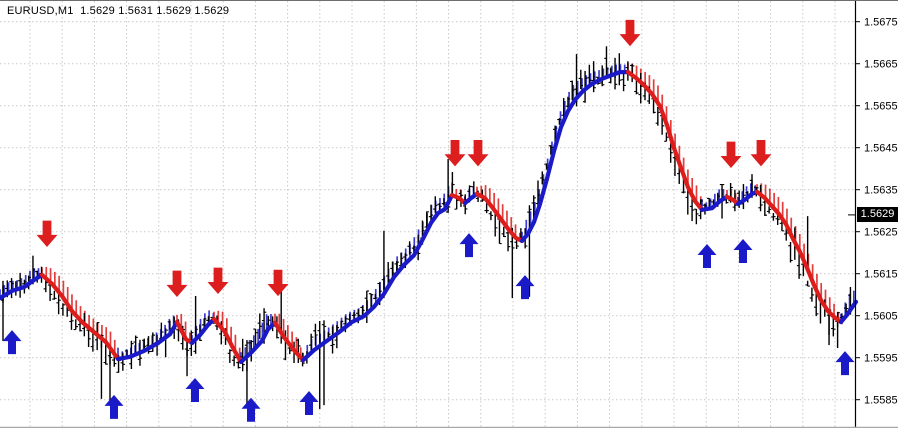 Image resolution: width=898 pixels, height=428 pixels. Describe the element at coordinates (118, 11) in the screenshot. I see `symbol-ohlc-label: EURUSD,M1 1.5629 1.5631 1.5629 1.5629` at that location.